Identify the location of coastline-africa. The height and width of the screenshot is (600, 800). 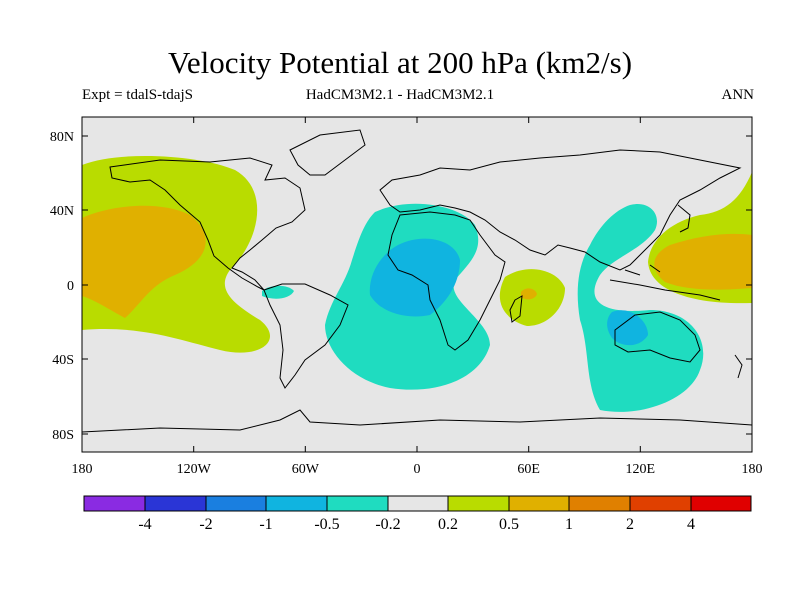
(446, 281).